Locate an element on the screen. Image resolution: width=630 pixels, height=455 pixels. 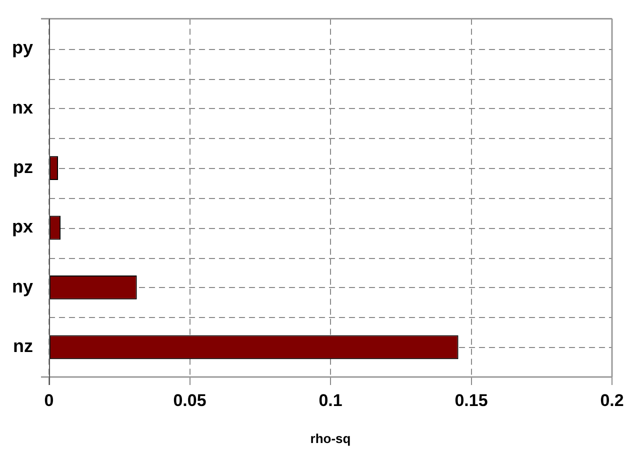
y-tick-label: nz is located at coordinates (23, 346).